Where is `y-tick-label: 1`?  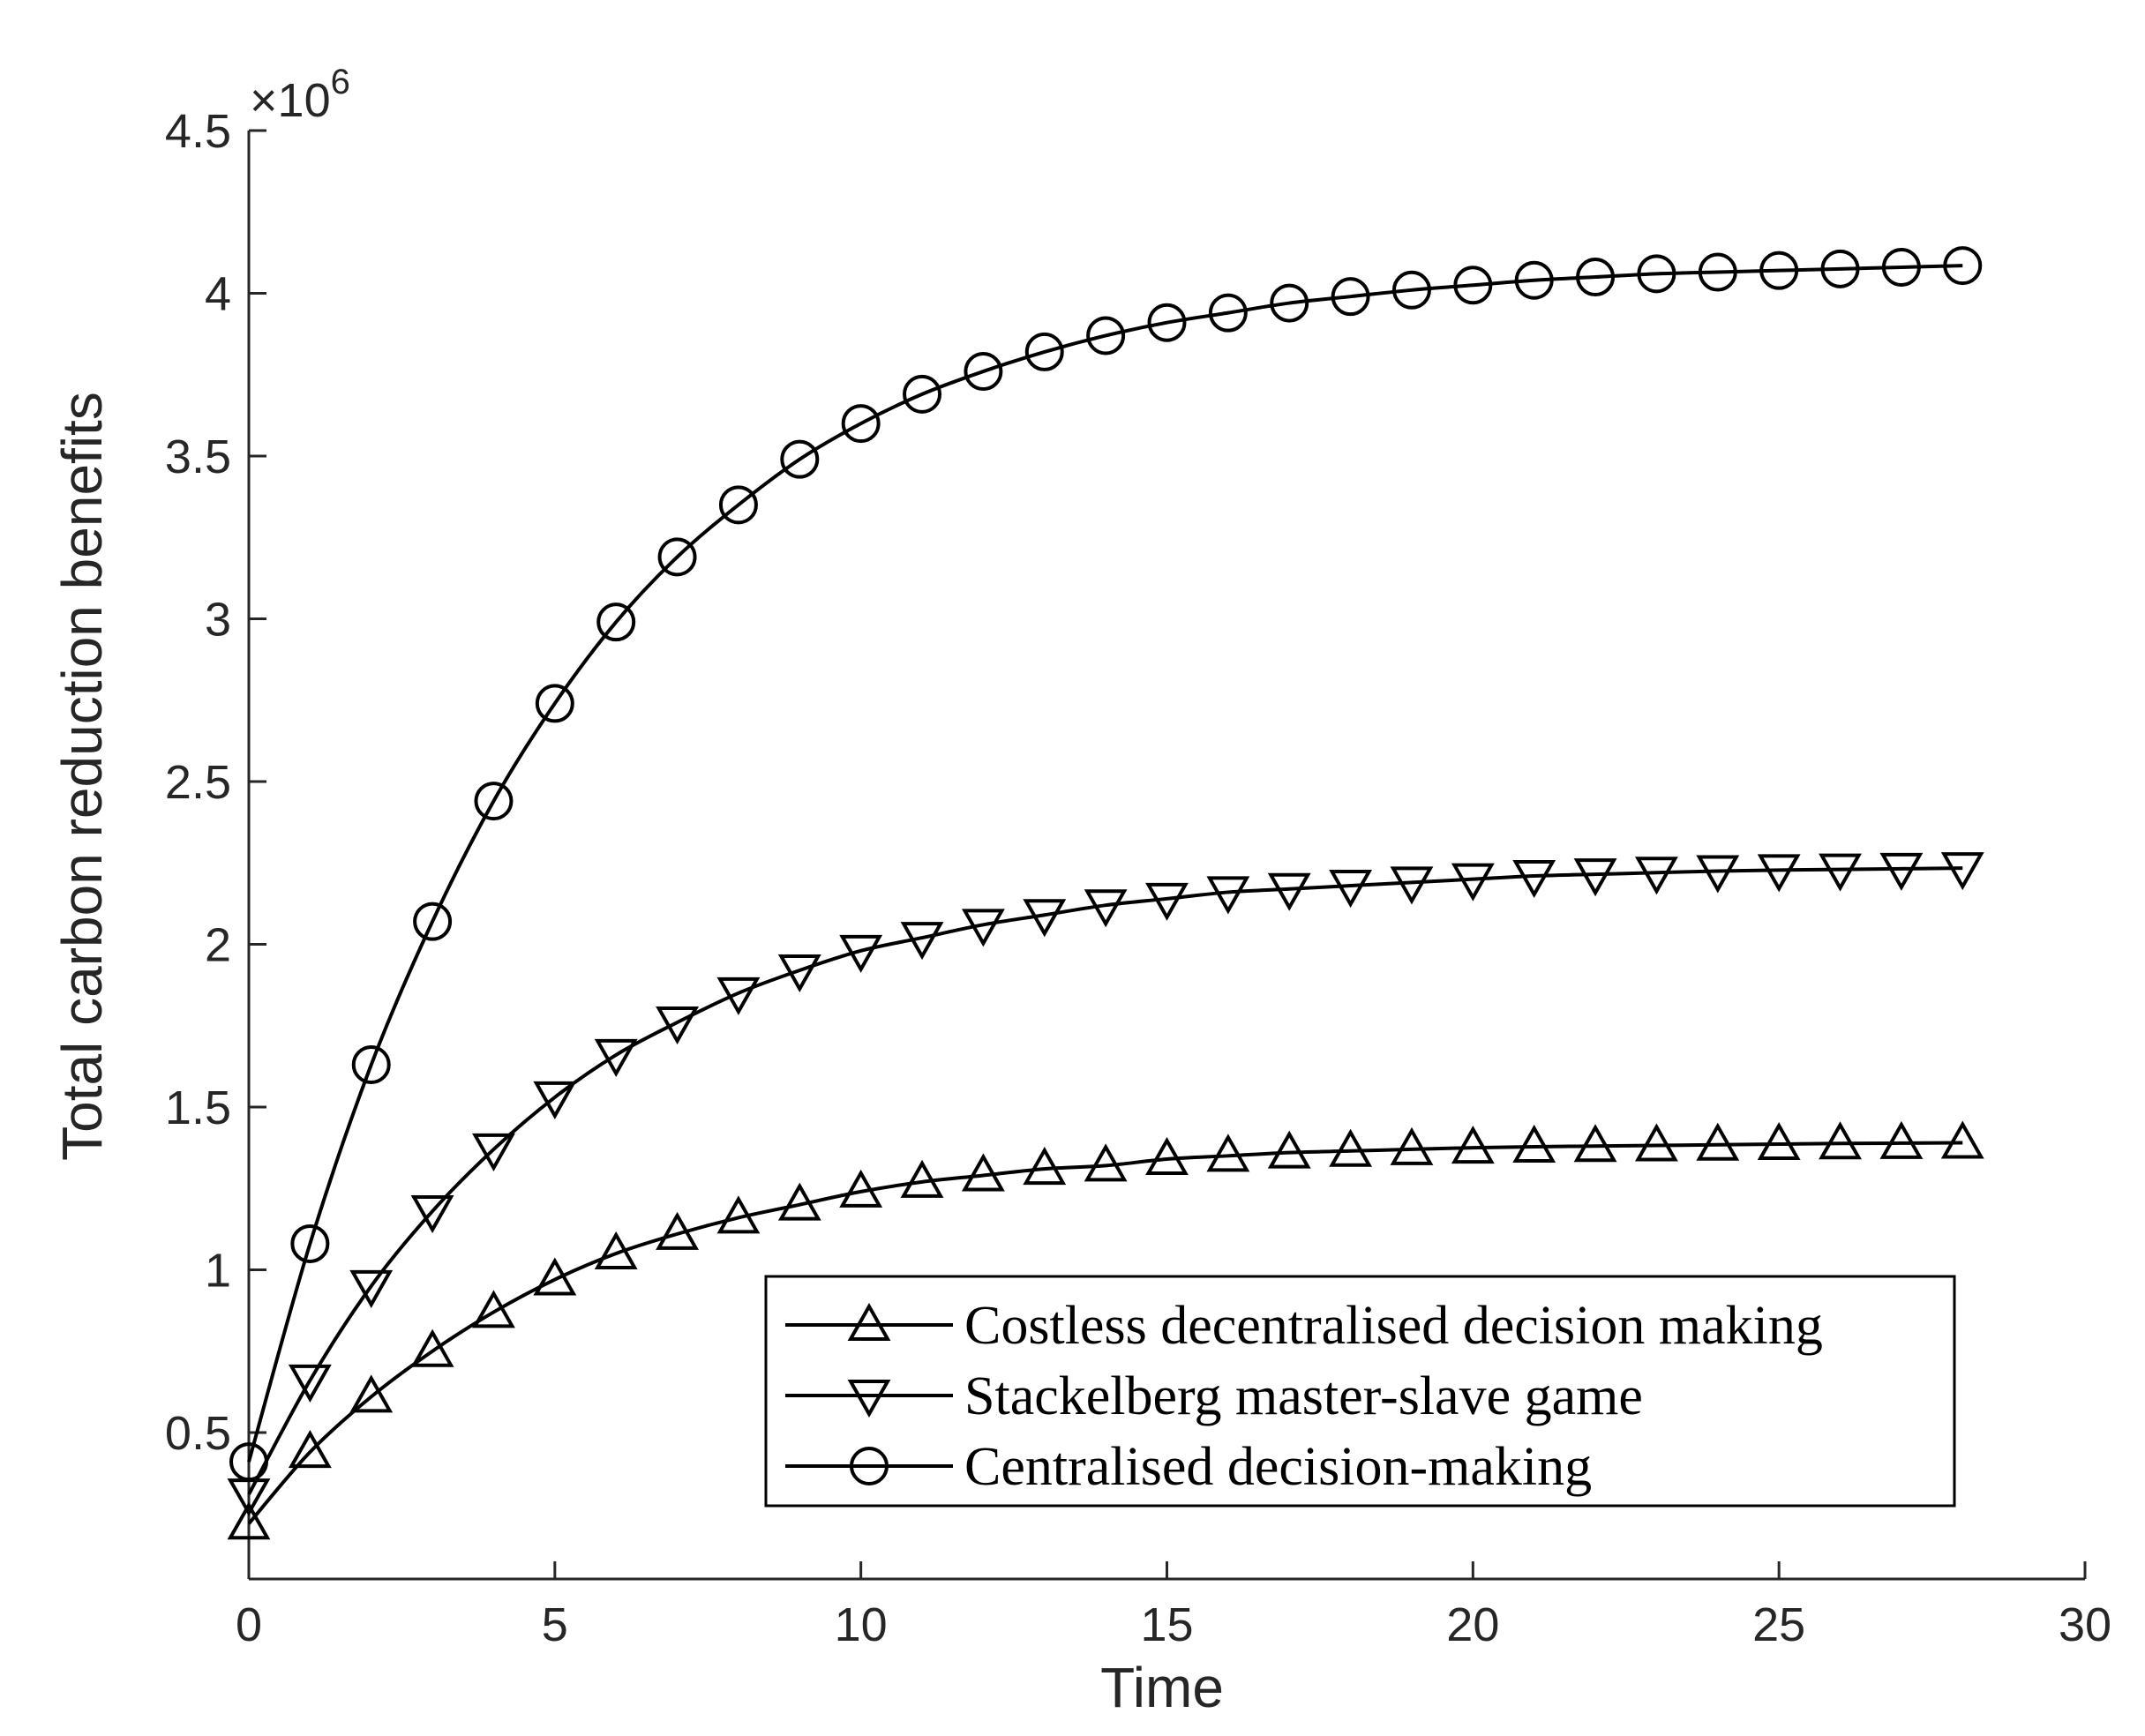
y-tick-label: 1 is located at coordinates (218, 1270).